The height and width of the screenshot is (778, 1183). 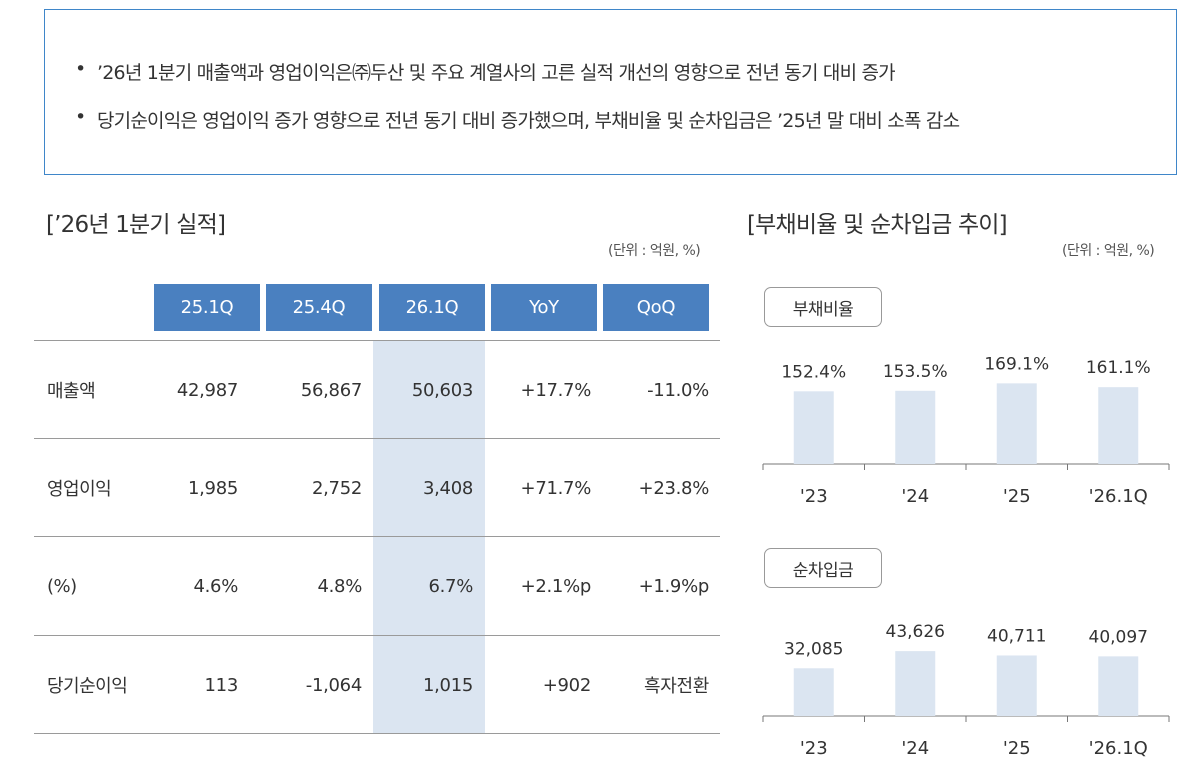 What do you see at coordinates (79, 489) in the screenshot?
I see `row-label: 영업이익` at bounding box center [79, 489].